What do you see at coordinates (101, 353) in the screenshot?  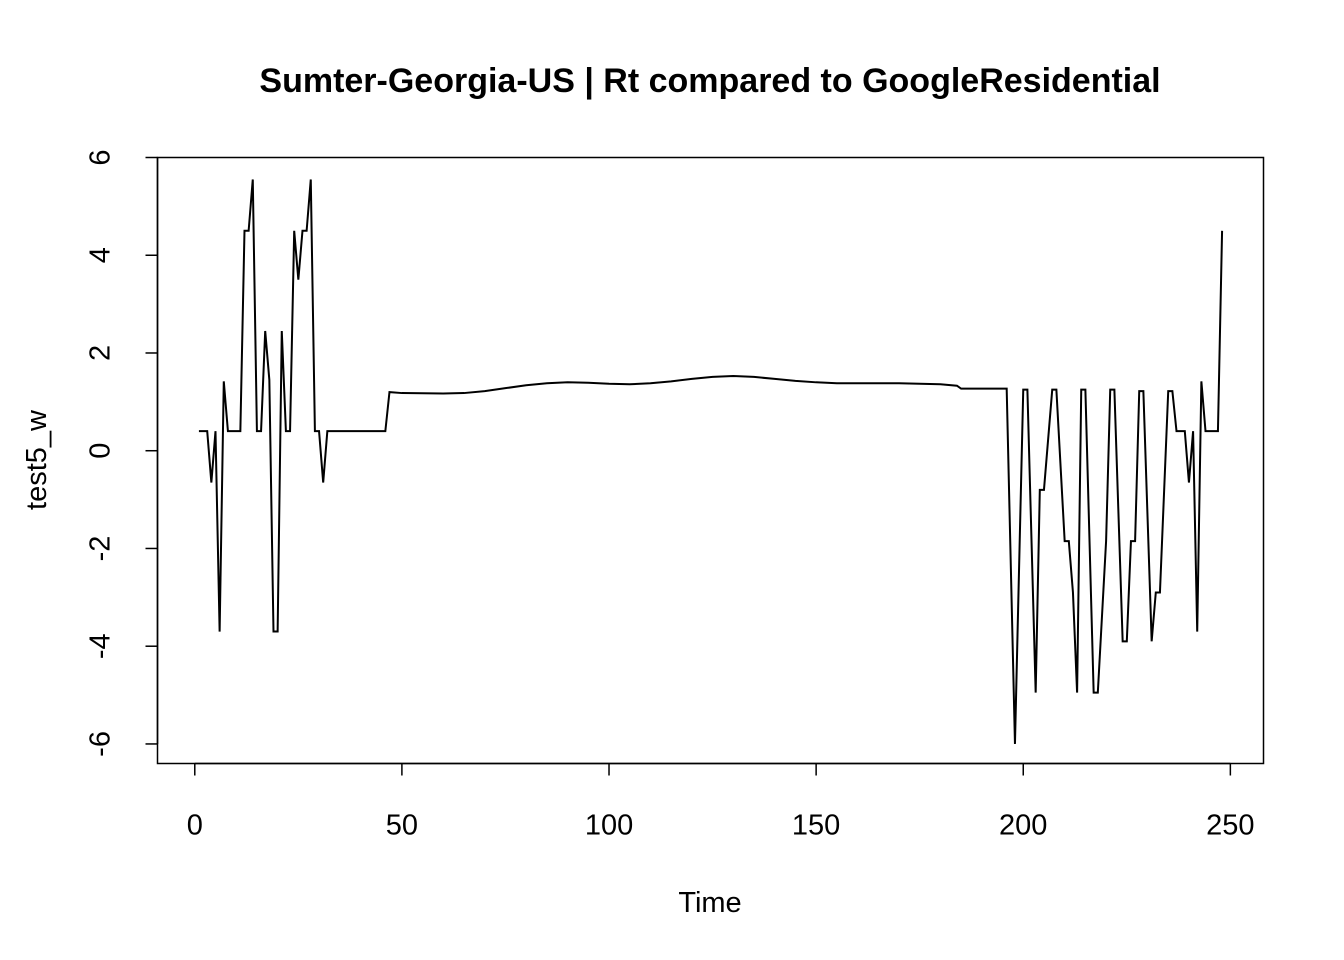 I see `y-tick-label: 2` at bounding box center [101, 353].